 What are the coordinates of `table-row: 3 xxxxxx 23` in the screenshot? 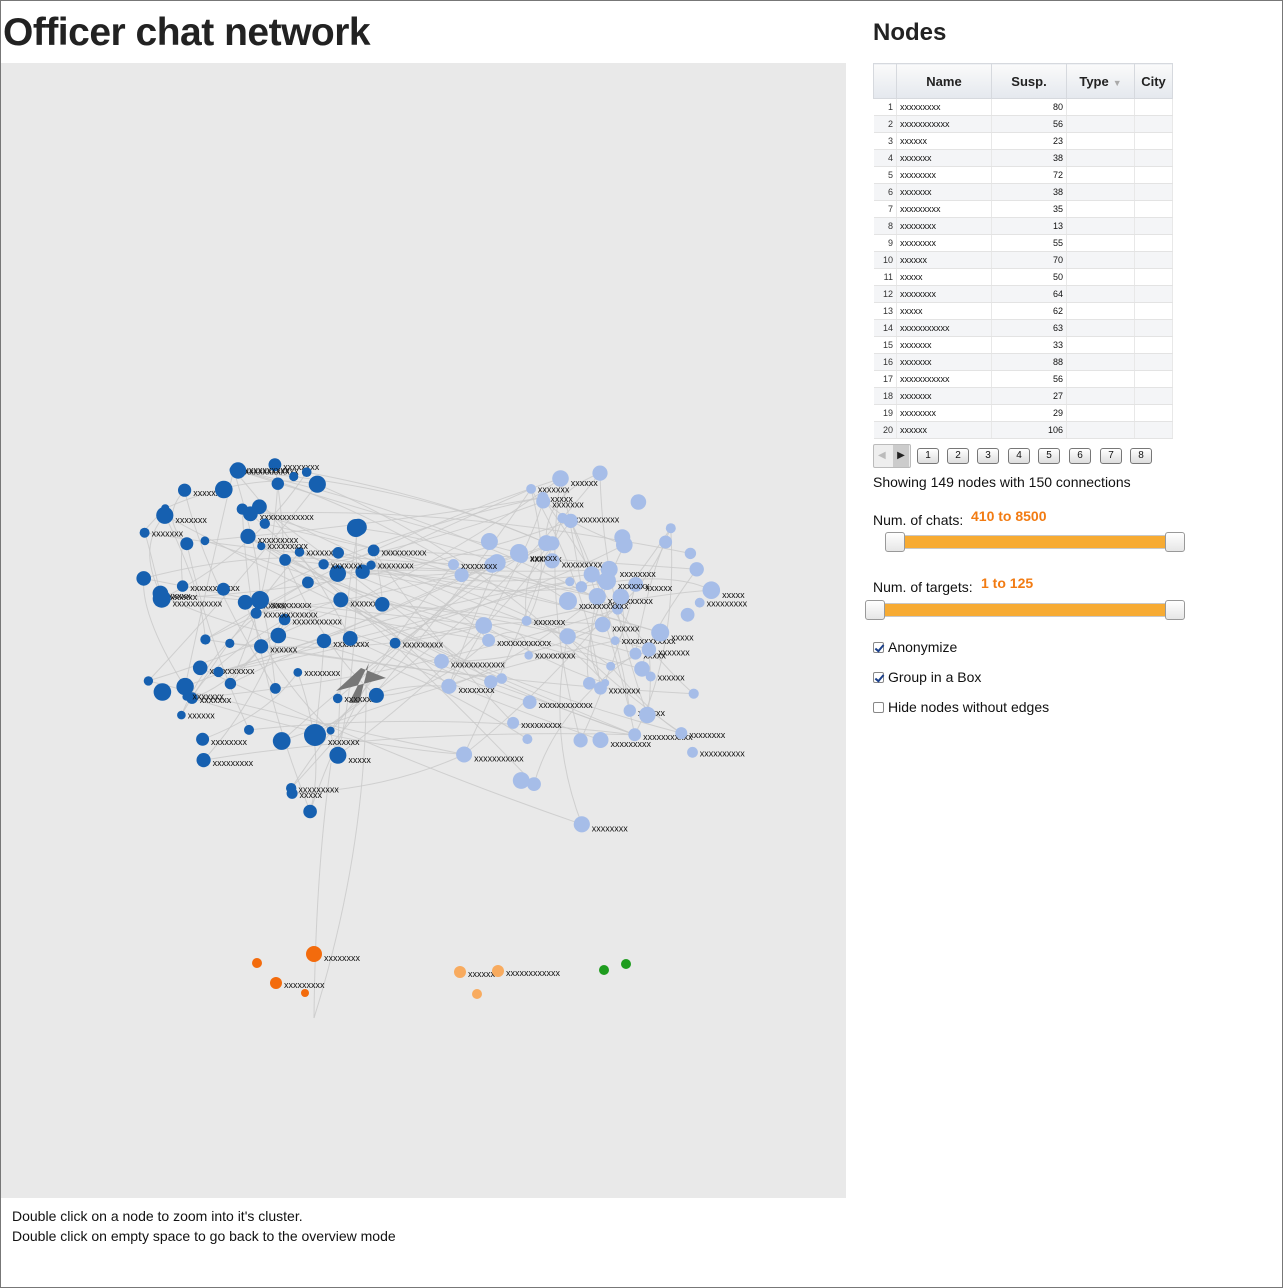 It's located at (1023, 141).